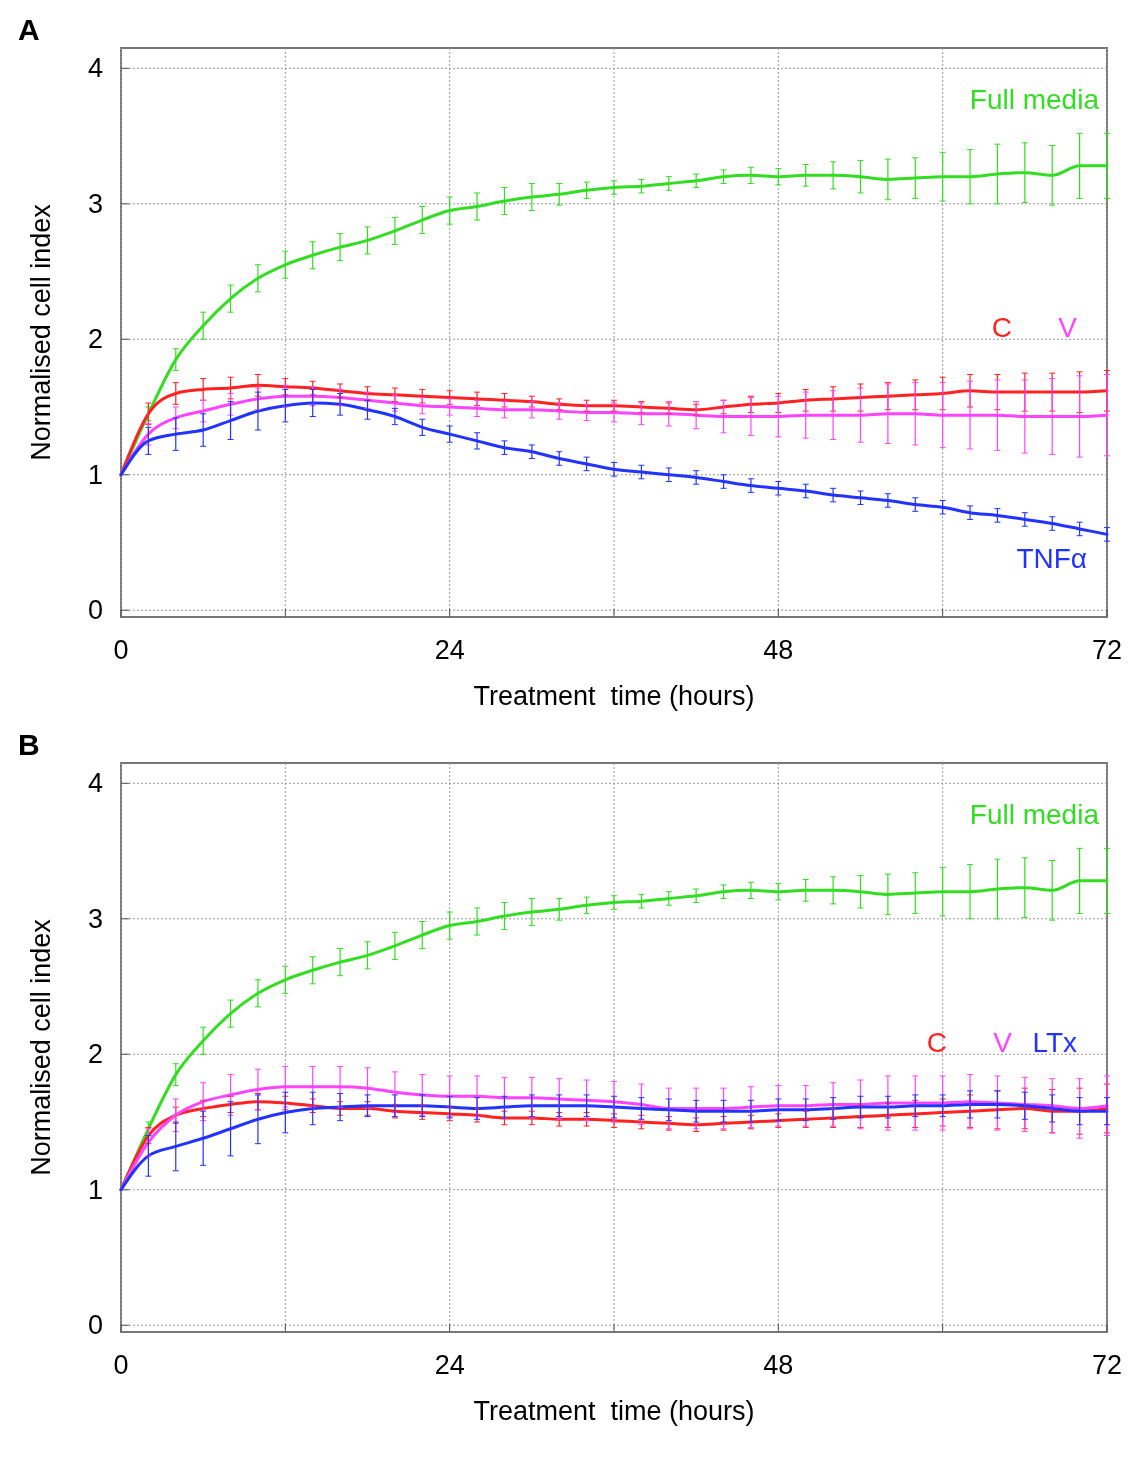 The height and width of the screenshot is (1457, 1131). Describe the element at coordinates (29, 744) in the screenshot. I see `chart-title: B` at that location.